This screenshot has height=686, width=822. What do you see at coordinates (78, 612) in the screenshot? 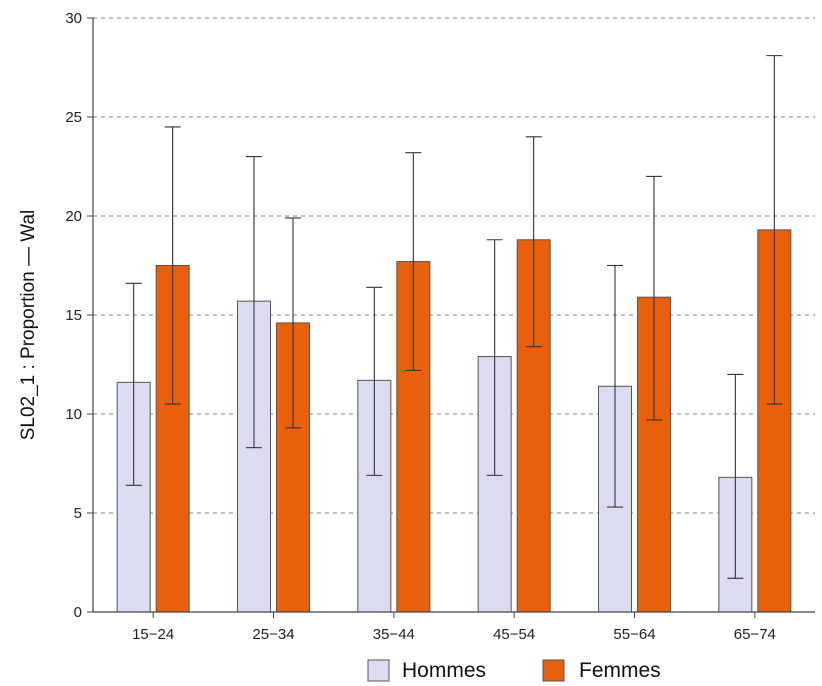
I see `y-tick-label: 0` at bounding box center [78, 612].